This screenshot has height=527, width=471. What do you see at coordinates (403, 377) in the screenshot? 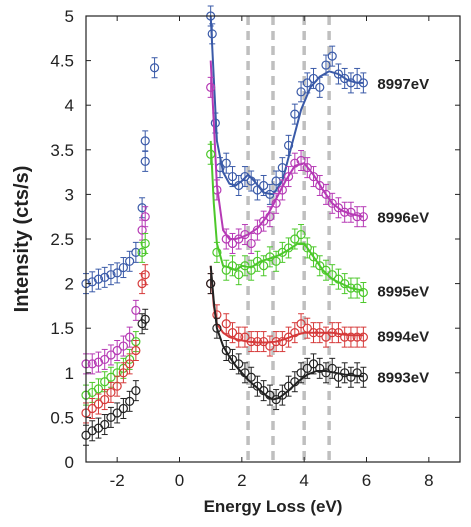
I see `series-label: 8993eV` at bounding box center [403, 377].